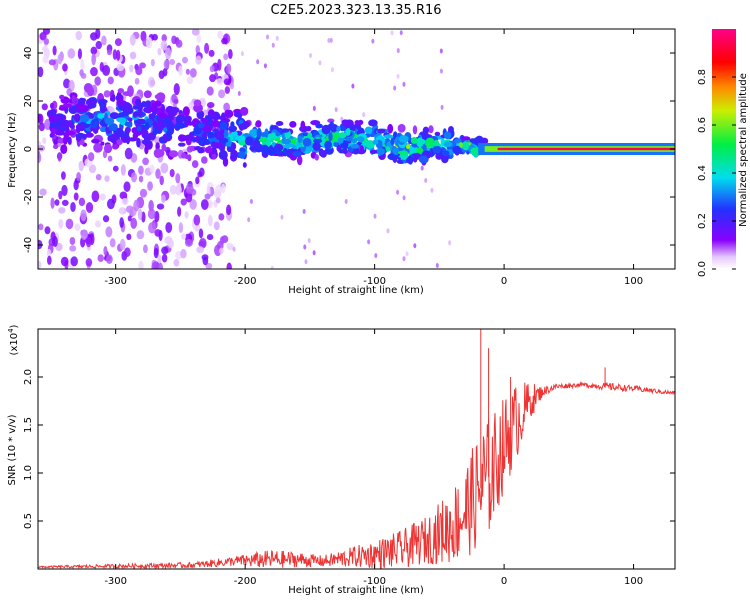 Image resolution: width=750 pixels, height=600 pixels. I want to click on snr-x-label: Height of straight line (km), so click(356, 590).